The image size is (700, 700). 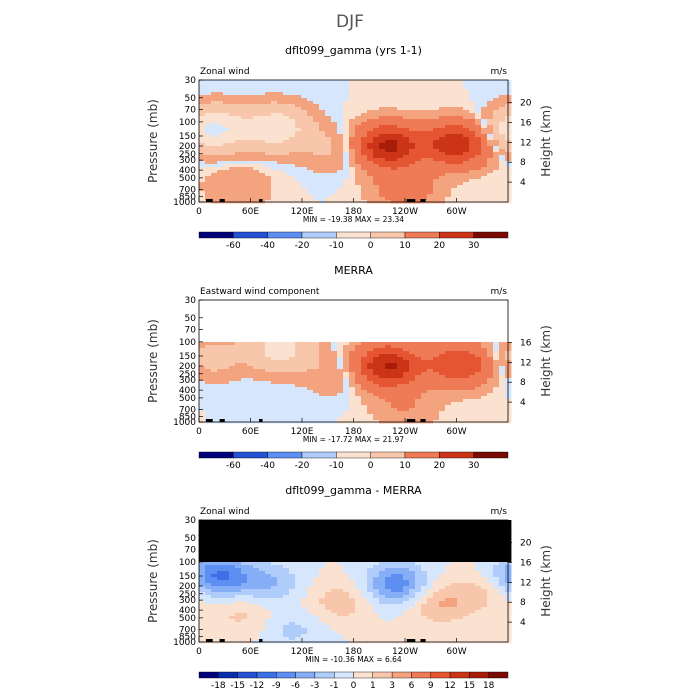 What do you see at coordinates (411, 200) in the screenshot?
I see `topography-bar` at bounding box center [411, 200].